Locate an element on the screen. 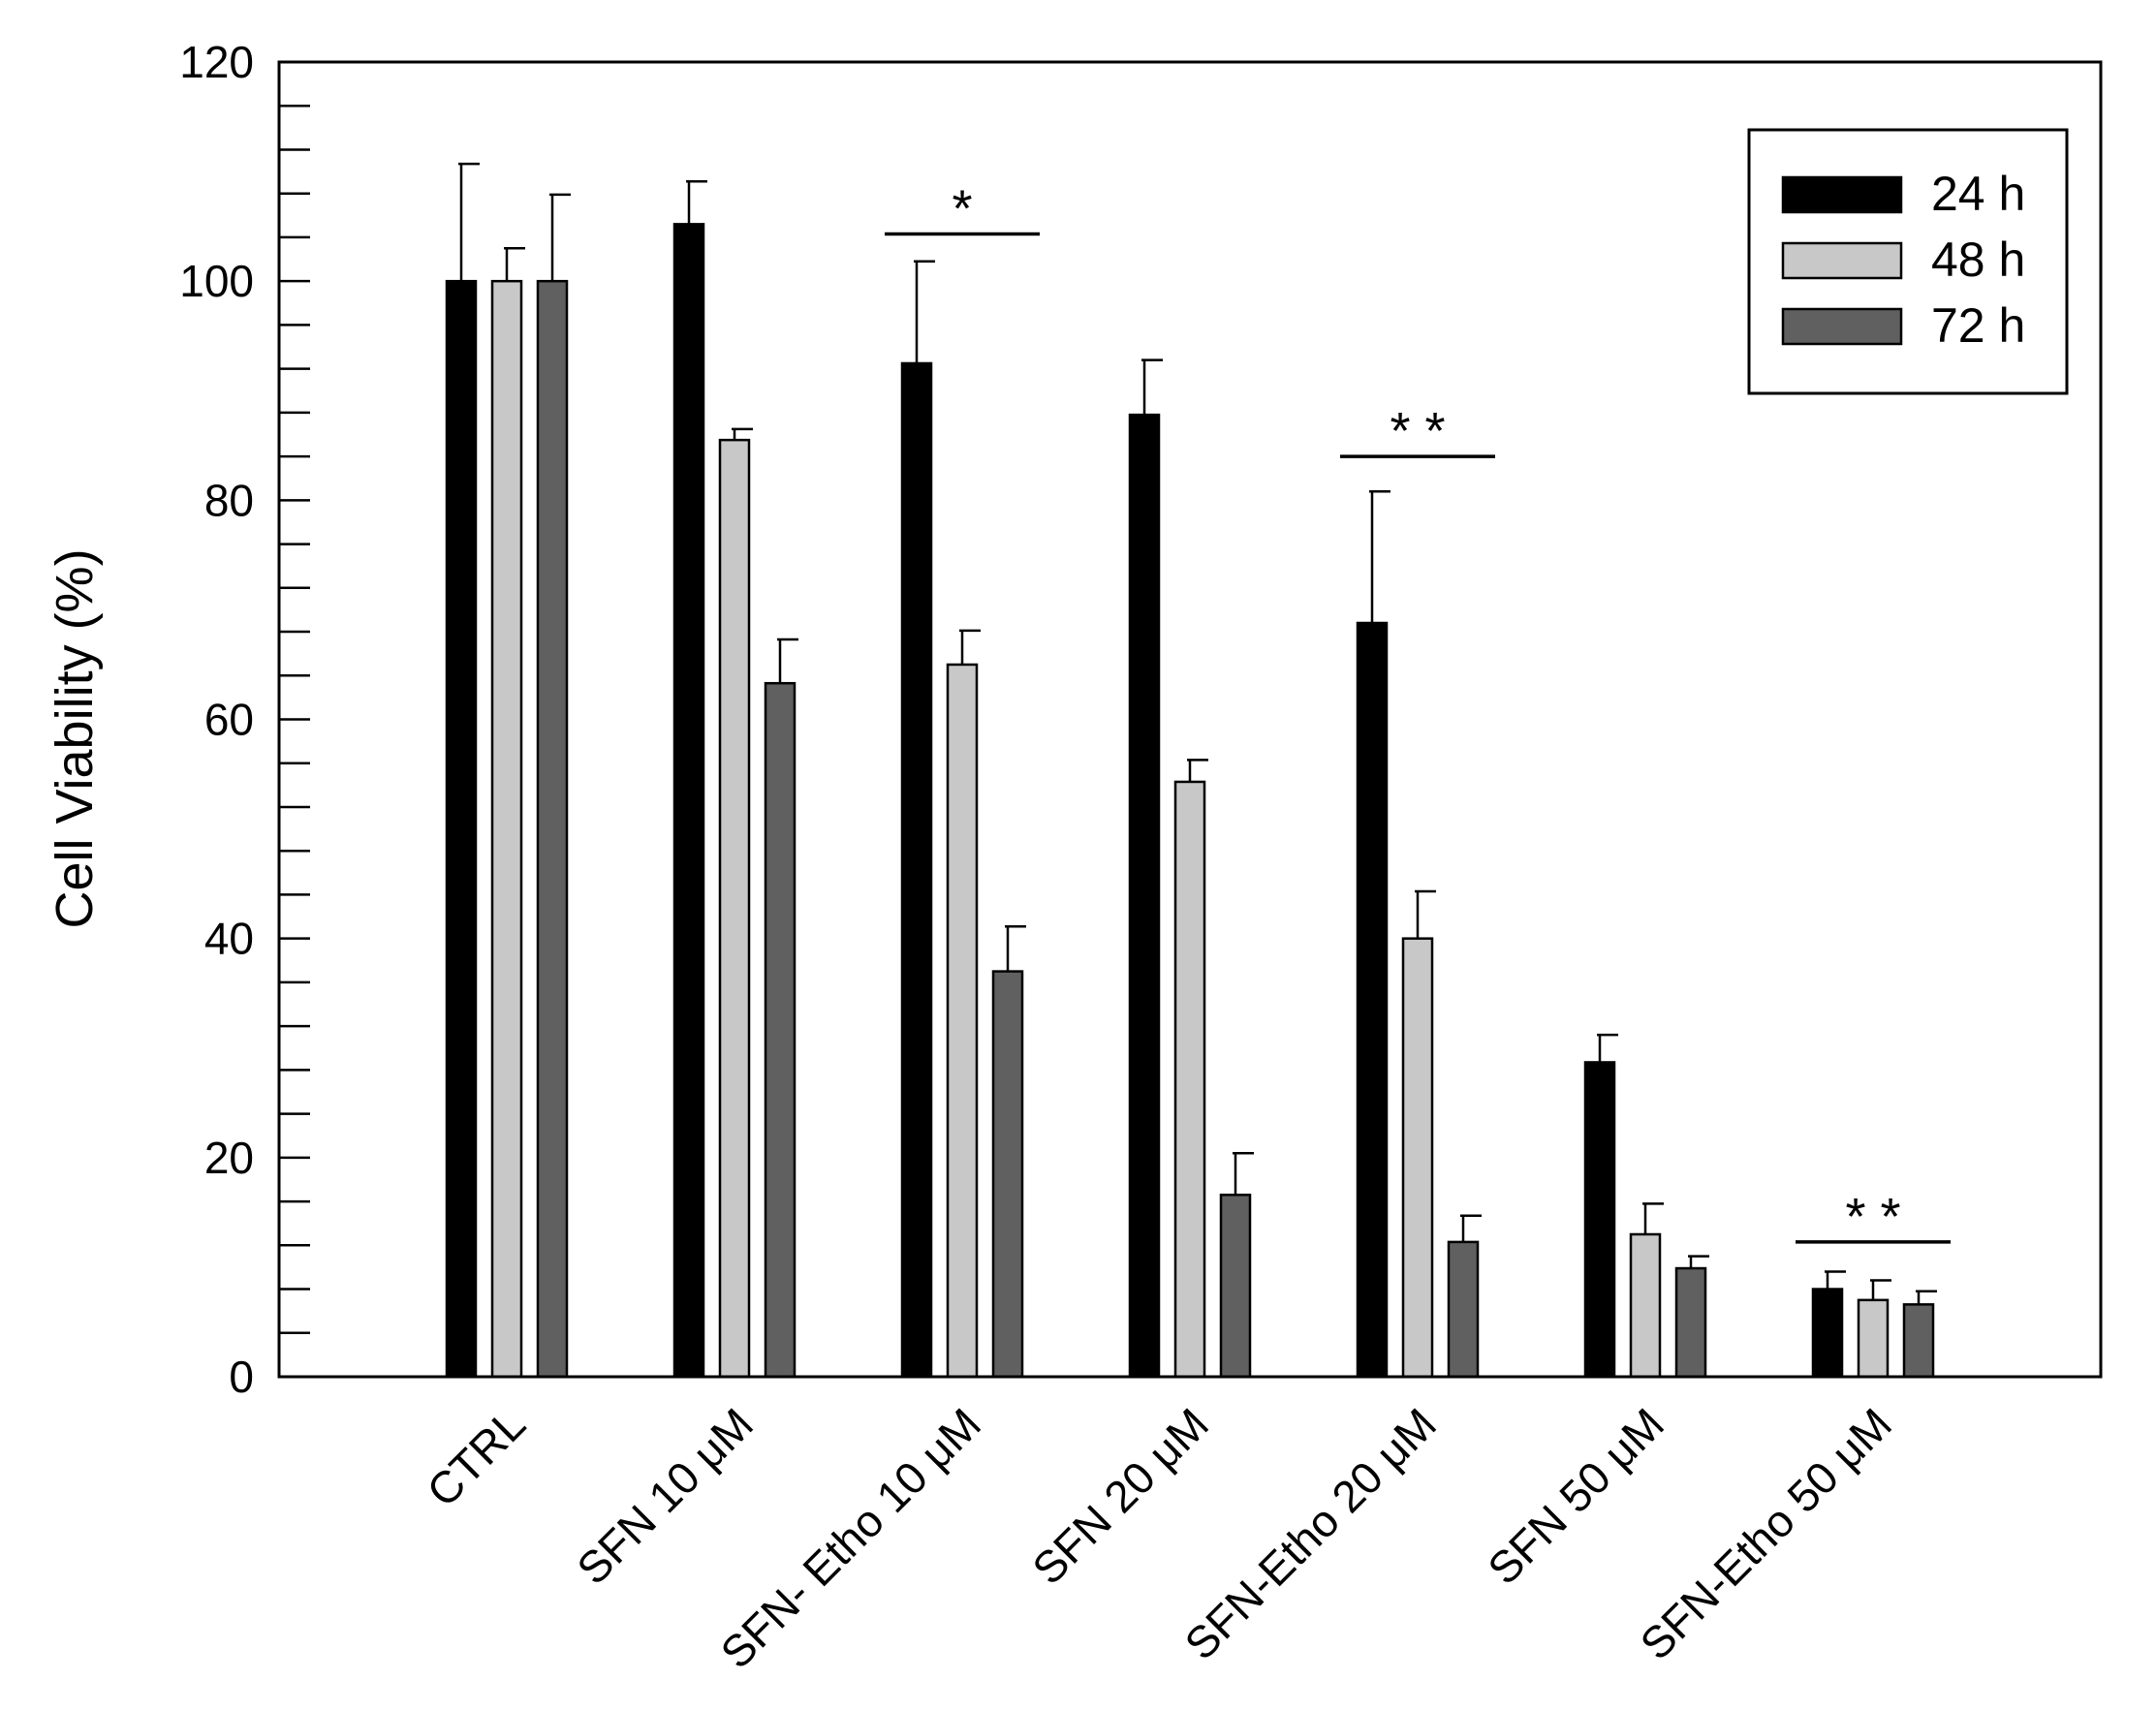 This screenshot has width=2156, height=1711. y-axis-title: Cell Viability (%) is located at coordinates (75, 738).